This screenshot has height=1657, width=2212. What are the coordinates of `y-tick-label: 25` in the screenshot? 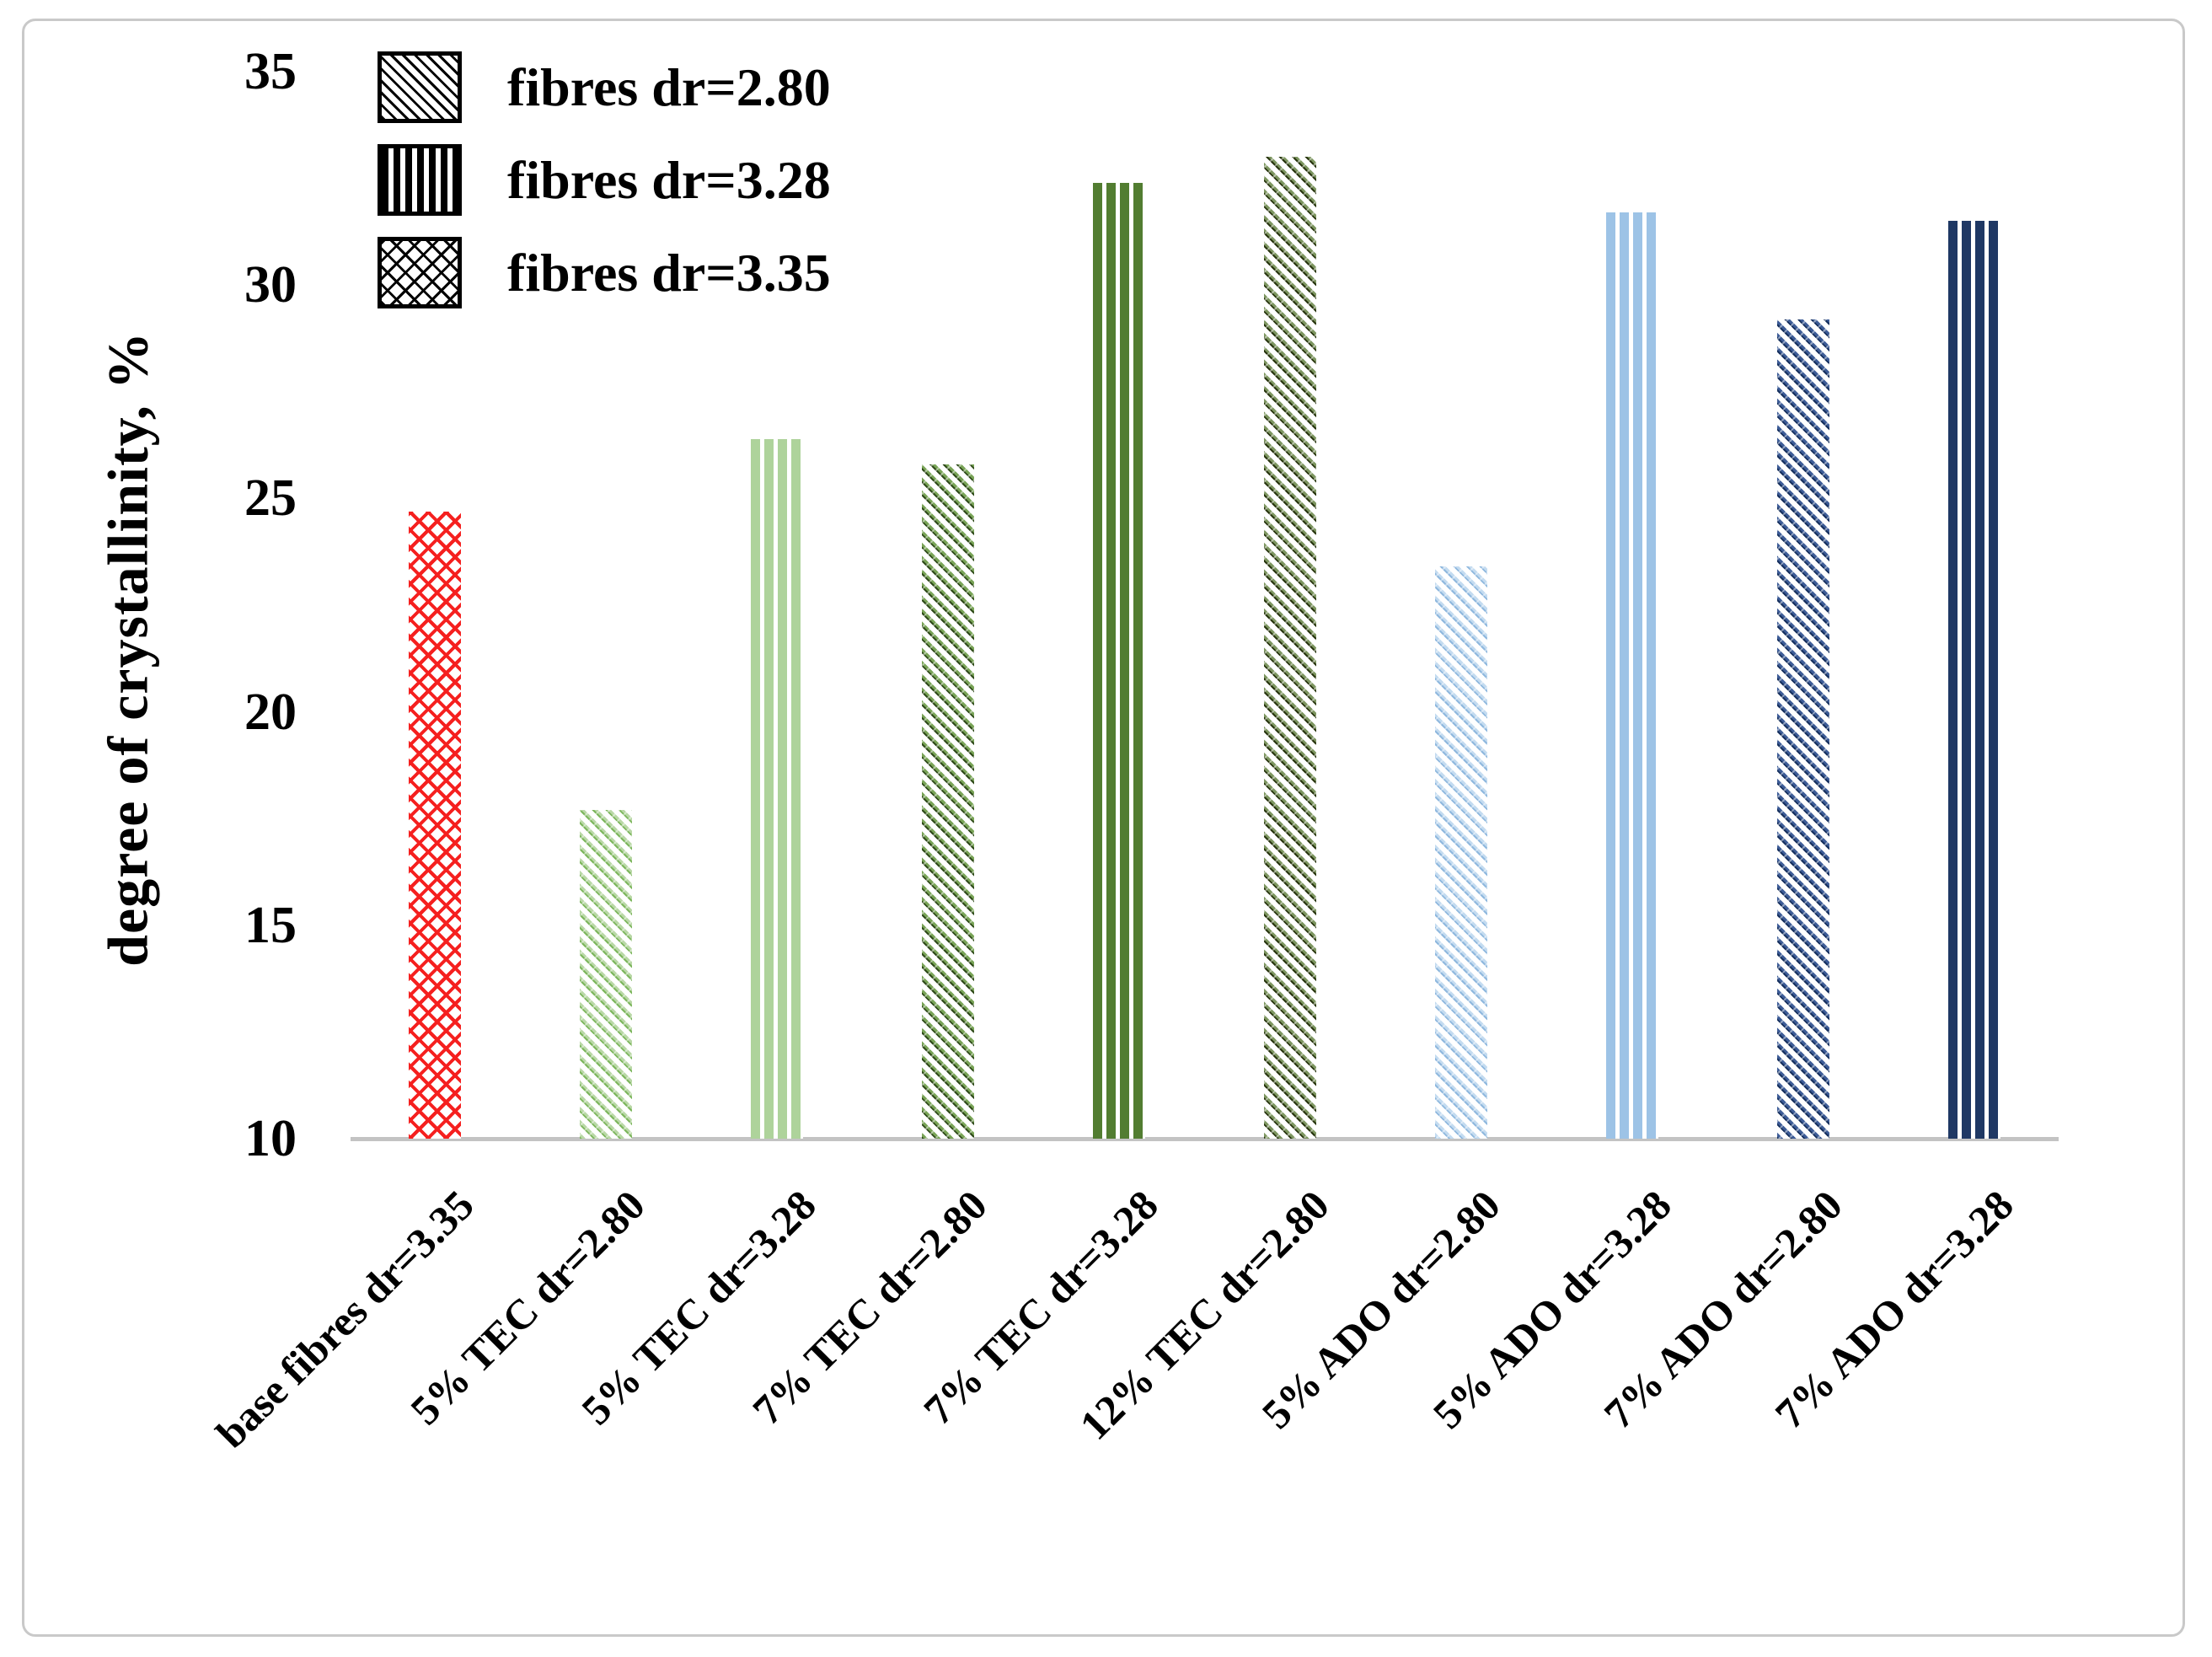 It's located at (271, 498).